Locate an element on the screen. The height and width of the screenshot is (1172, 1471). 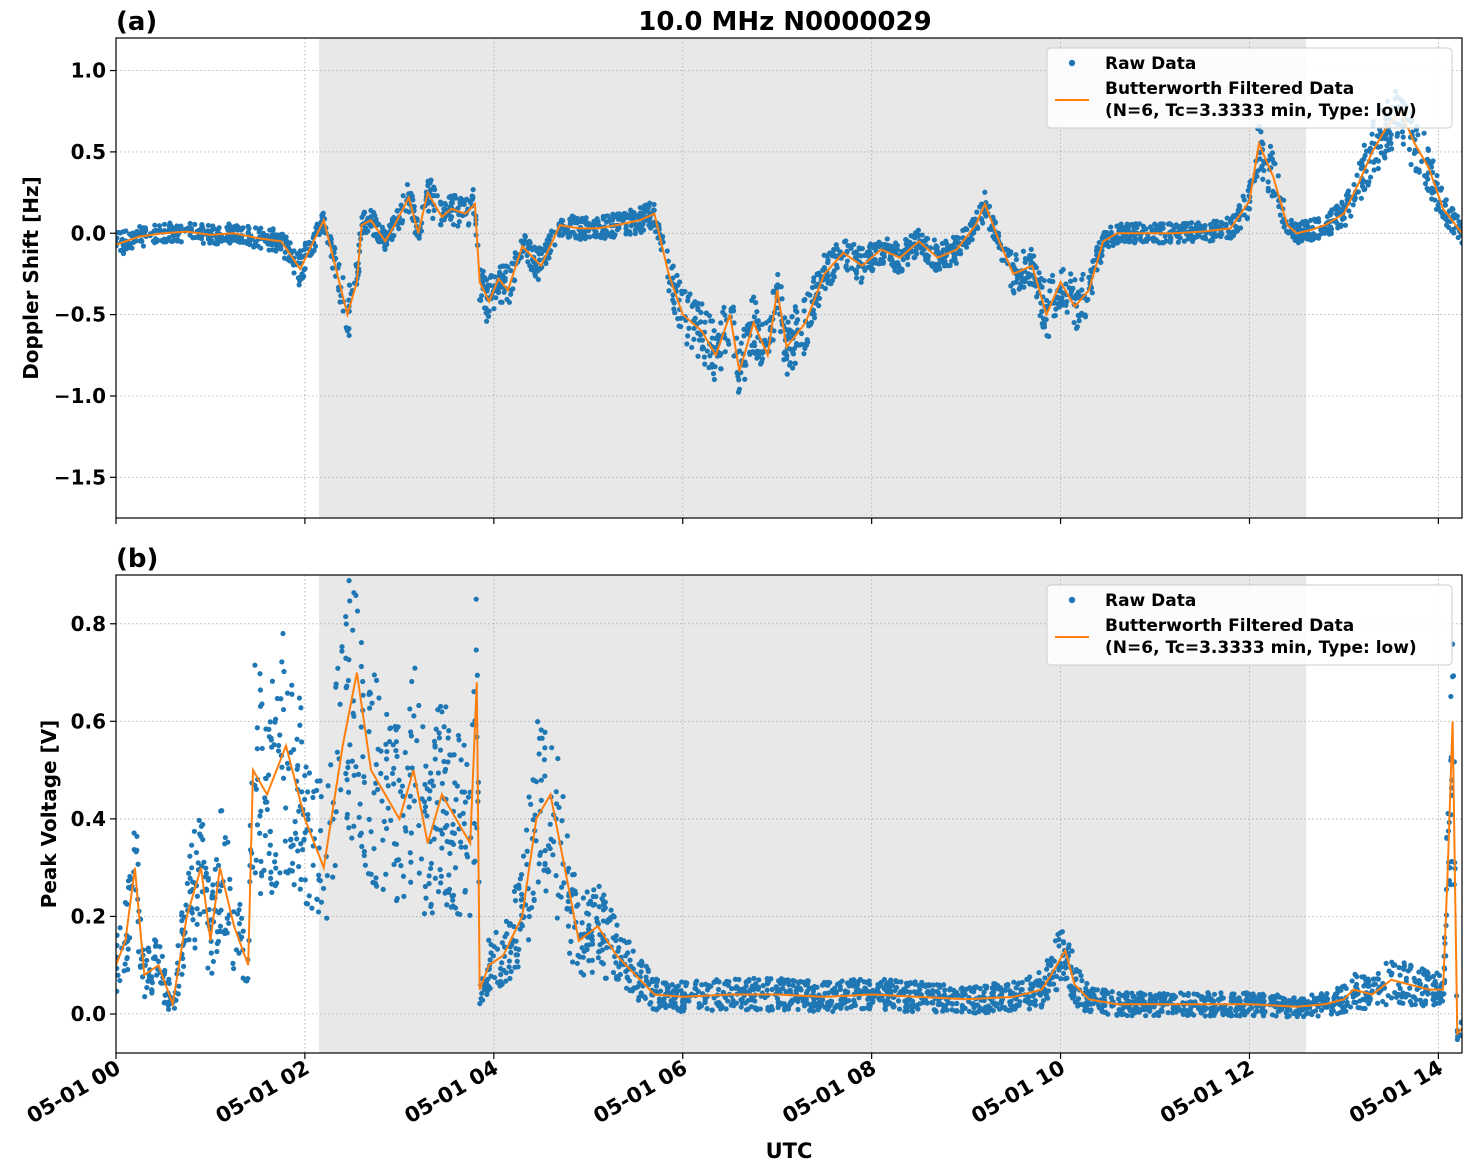
y-tick-label: −0.5 is located at coordinates (80, 315).